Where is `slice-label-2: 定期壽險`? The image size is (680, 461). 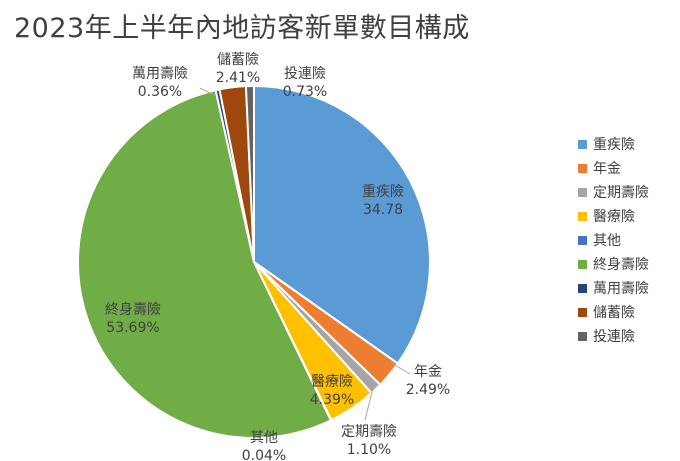 slice-label-2: 定期壽險 is located at coordinates (369, 432).